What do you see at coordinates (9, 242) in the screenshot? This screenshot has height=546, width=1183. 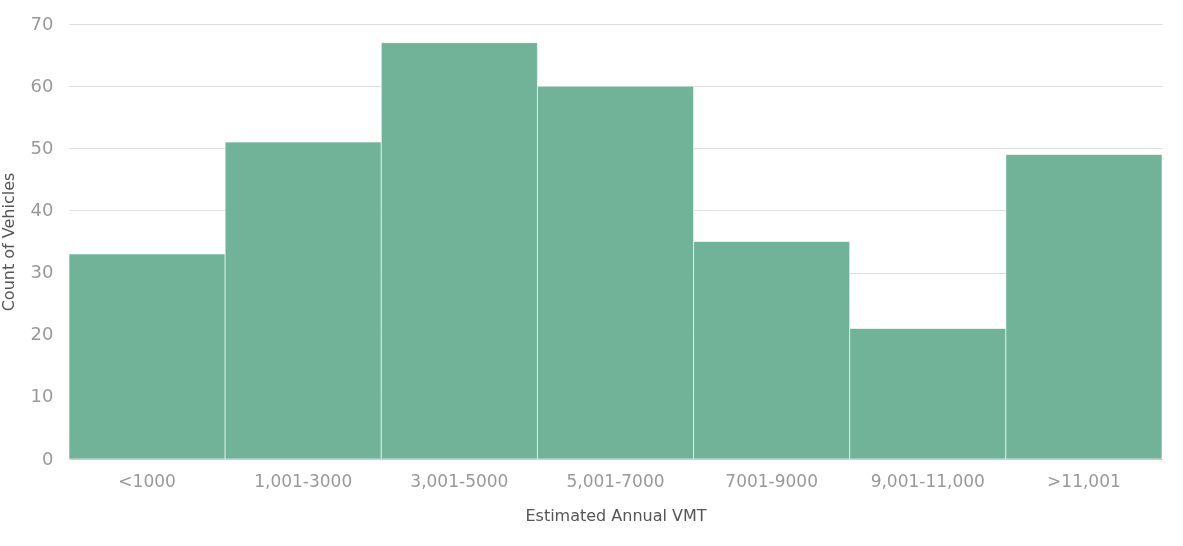 I see `y-axis-title: Count of Vehicles` at bounding box center [9, 242].